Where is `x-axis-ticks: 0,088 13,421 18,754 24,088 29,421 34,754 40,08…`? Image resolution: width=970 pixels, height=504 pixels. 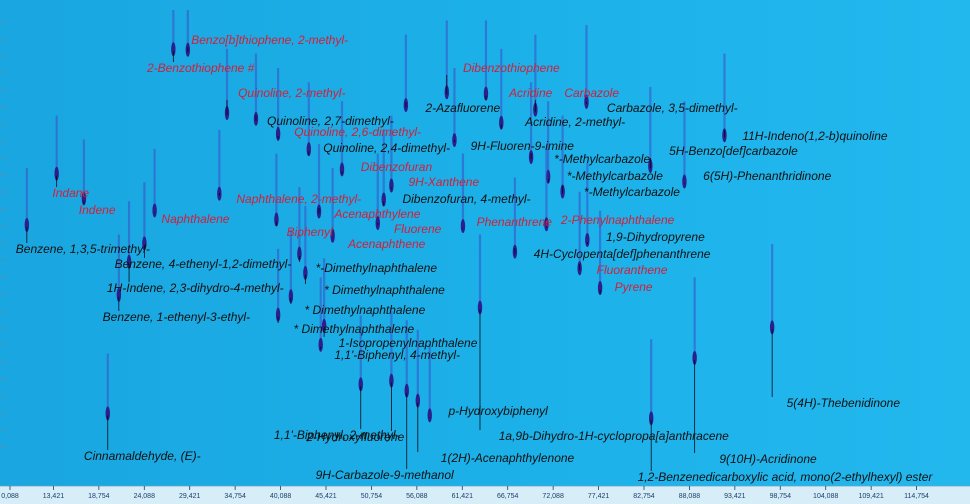
x-axis-ticks: 0,088 13,421 18,754 24,088 29,421 34,754 40,08… is located at coordinates (465, 493).